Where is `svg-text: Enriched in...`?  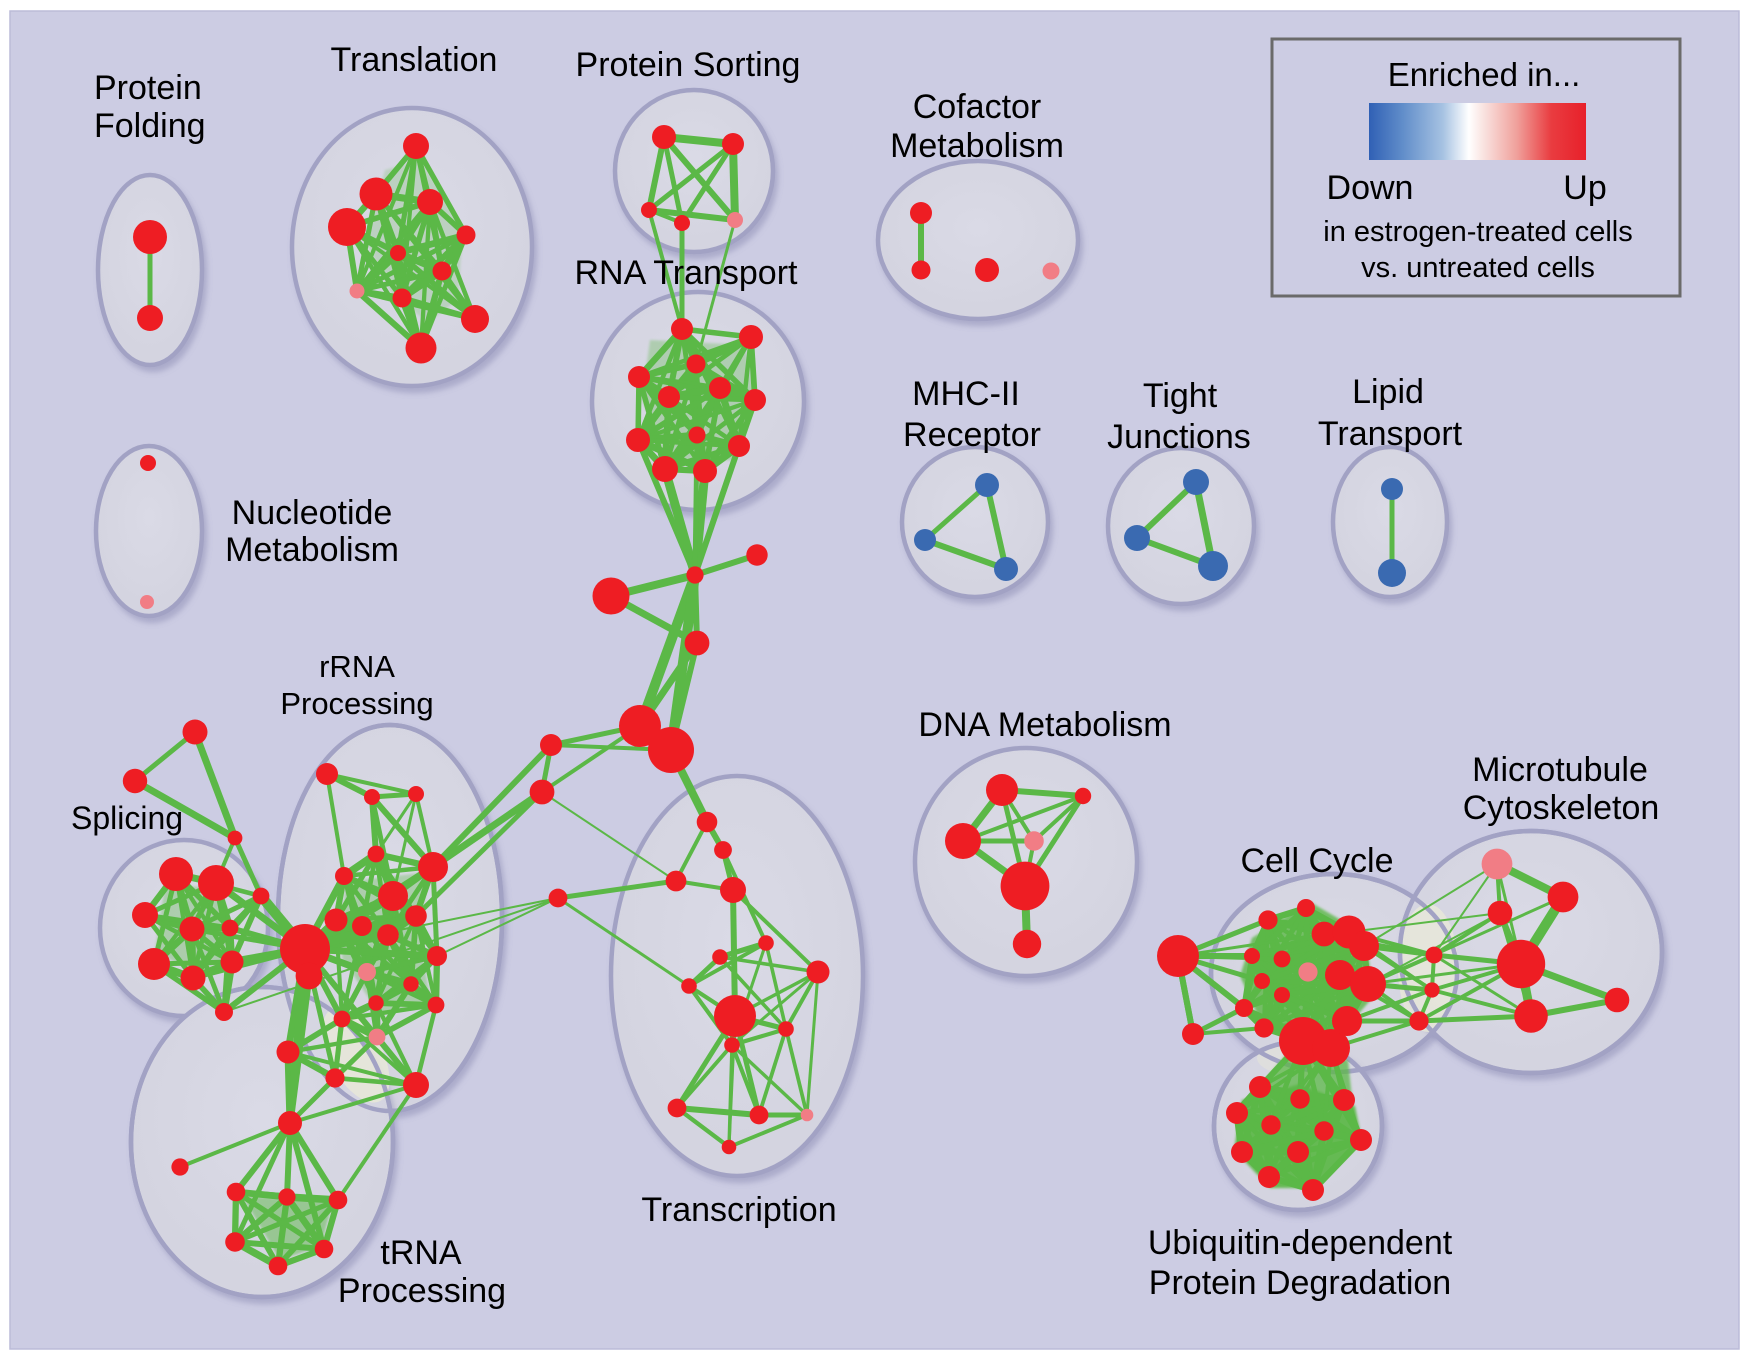
svg-text: Enriched in... is located at coordinates (1484, 74).